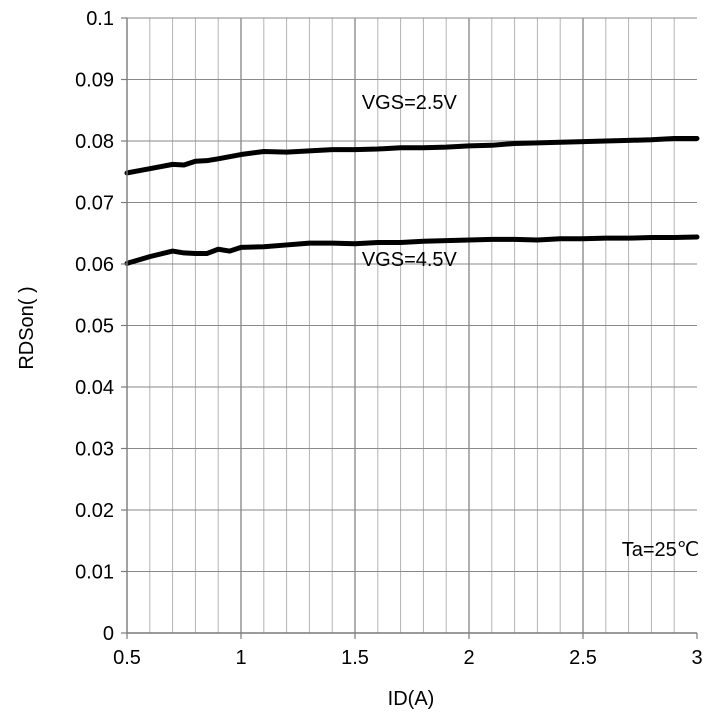 The height and width of the screenshot is (715, 718). I want to click on annotation-2: VGS=4.5V, so click(410, 260).